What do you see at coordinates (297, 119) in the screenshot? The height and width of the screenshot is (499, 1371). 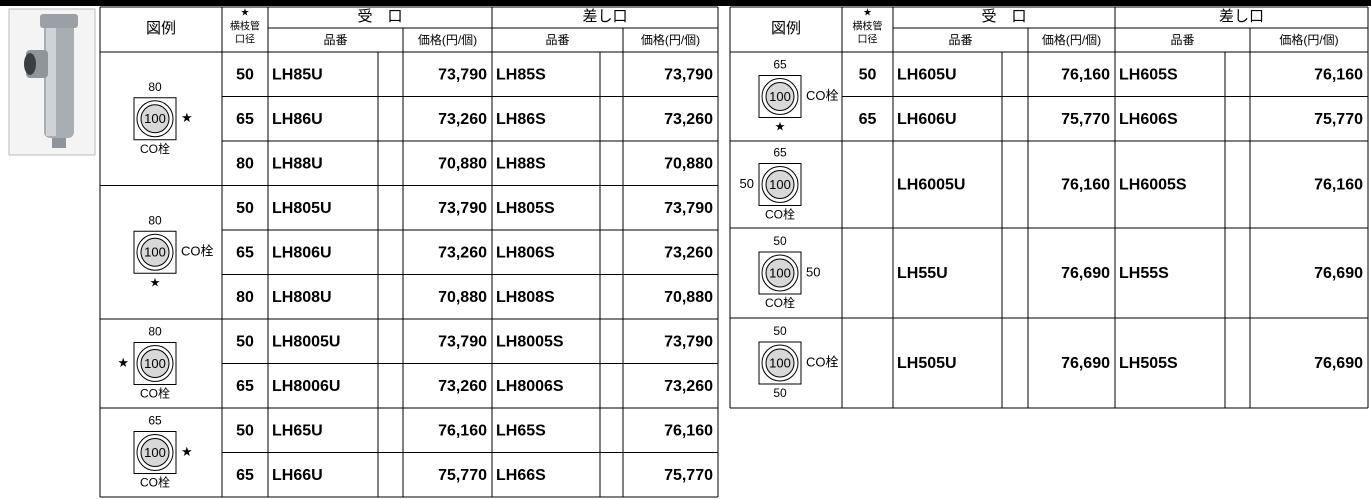 I see `socket-code: LH86U` at bounding box center [297, 119].